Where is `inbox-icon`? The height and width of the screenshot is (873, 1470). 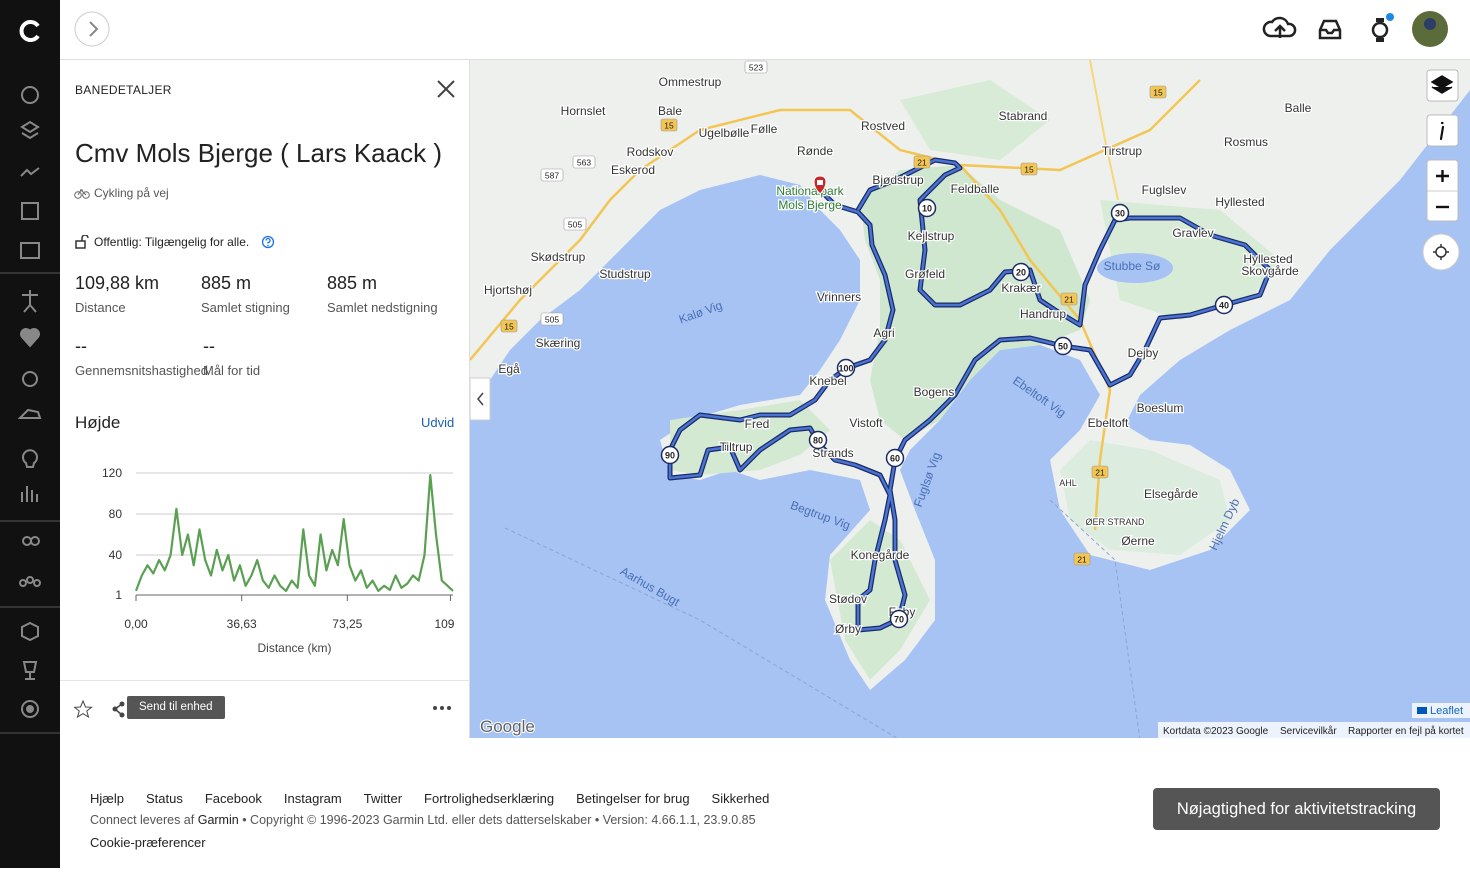 inbox-icon is located at coordinates (1330, 29).